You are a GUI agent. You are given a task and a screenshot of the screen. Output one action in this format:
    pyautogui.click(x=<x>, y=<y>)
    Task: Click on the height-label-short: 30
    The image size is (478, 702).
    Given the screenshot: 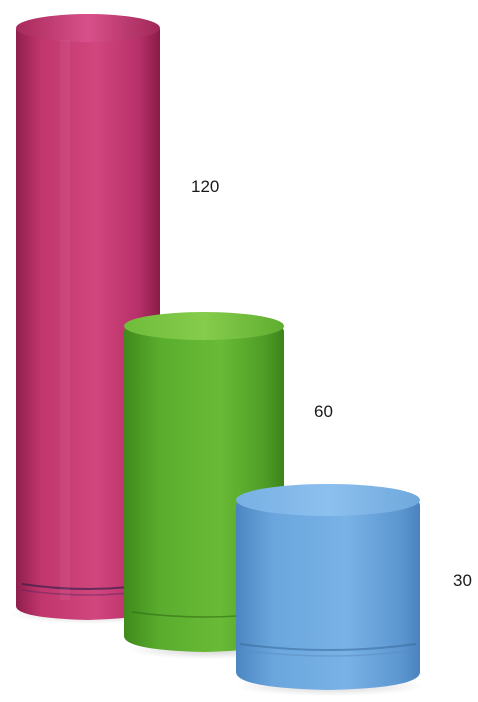 What is the action you would take?
    pyautogui.click(x=462, y=580)
    